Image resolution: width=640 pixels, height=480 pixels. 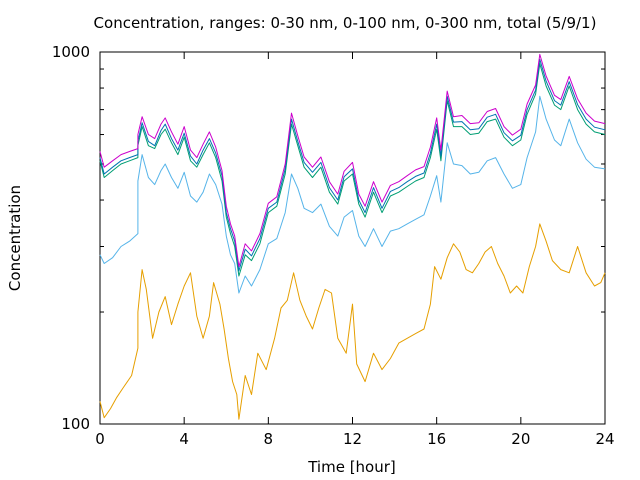 What do you see at coordinates (520, 439) in the screenshot?
I see `x-tick-label: 20` at bounding box center [520, 439].